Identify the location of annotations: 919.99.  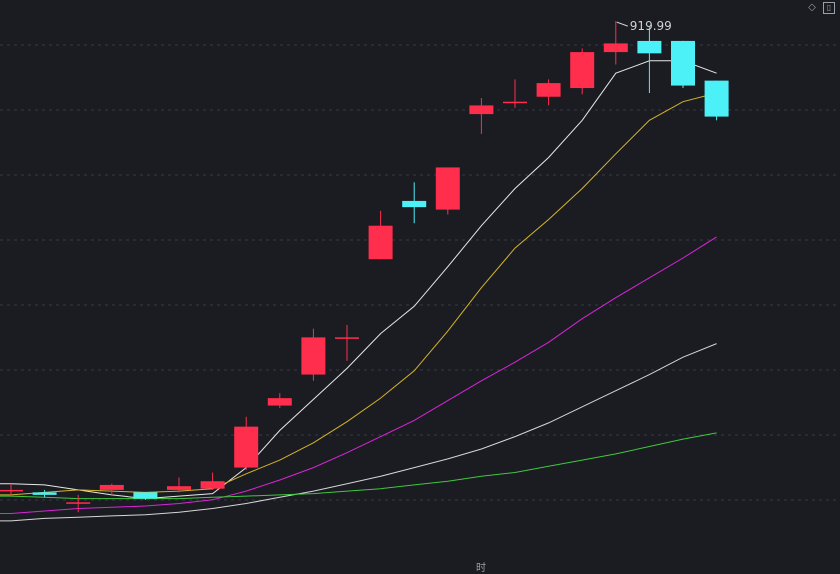
(644, 26).